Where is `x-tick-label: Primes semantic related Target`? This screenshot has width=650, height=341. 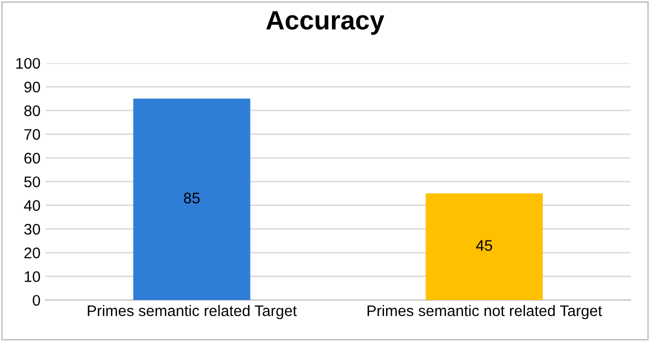
x-tick-label: Primes semantic related Target is located at coordinates (192, 312).